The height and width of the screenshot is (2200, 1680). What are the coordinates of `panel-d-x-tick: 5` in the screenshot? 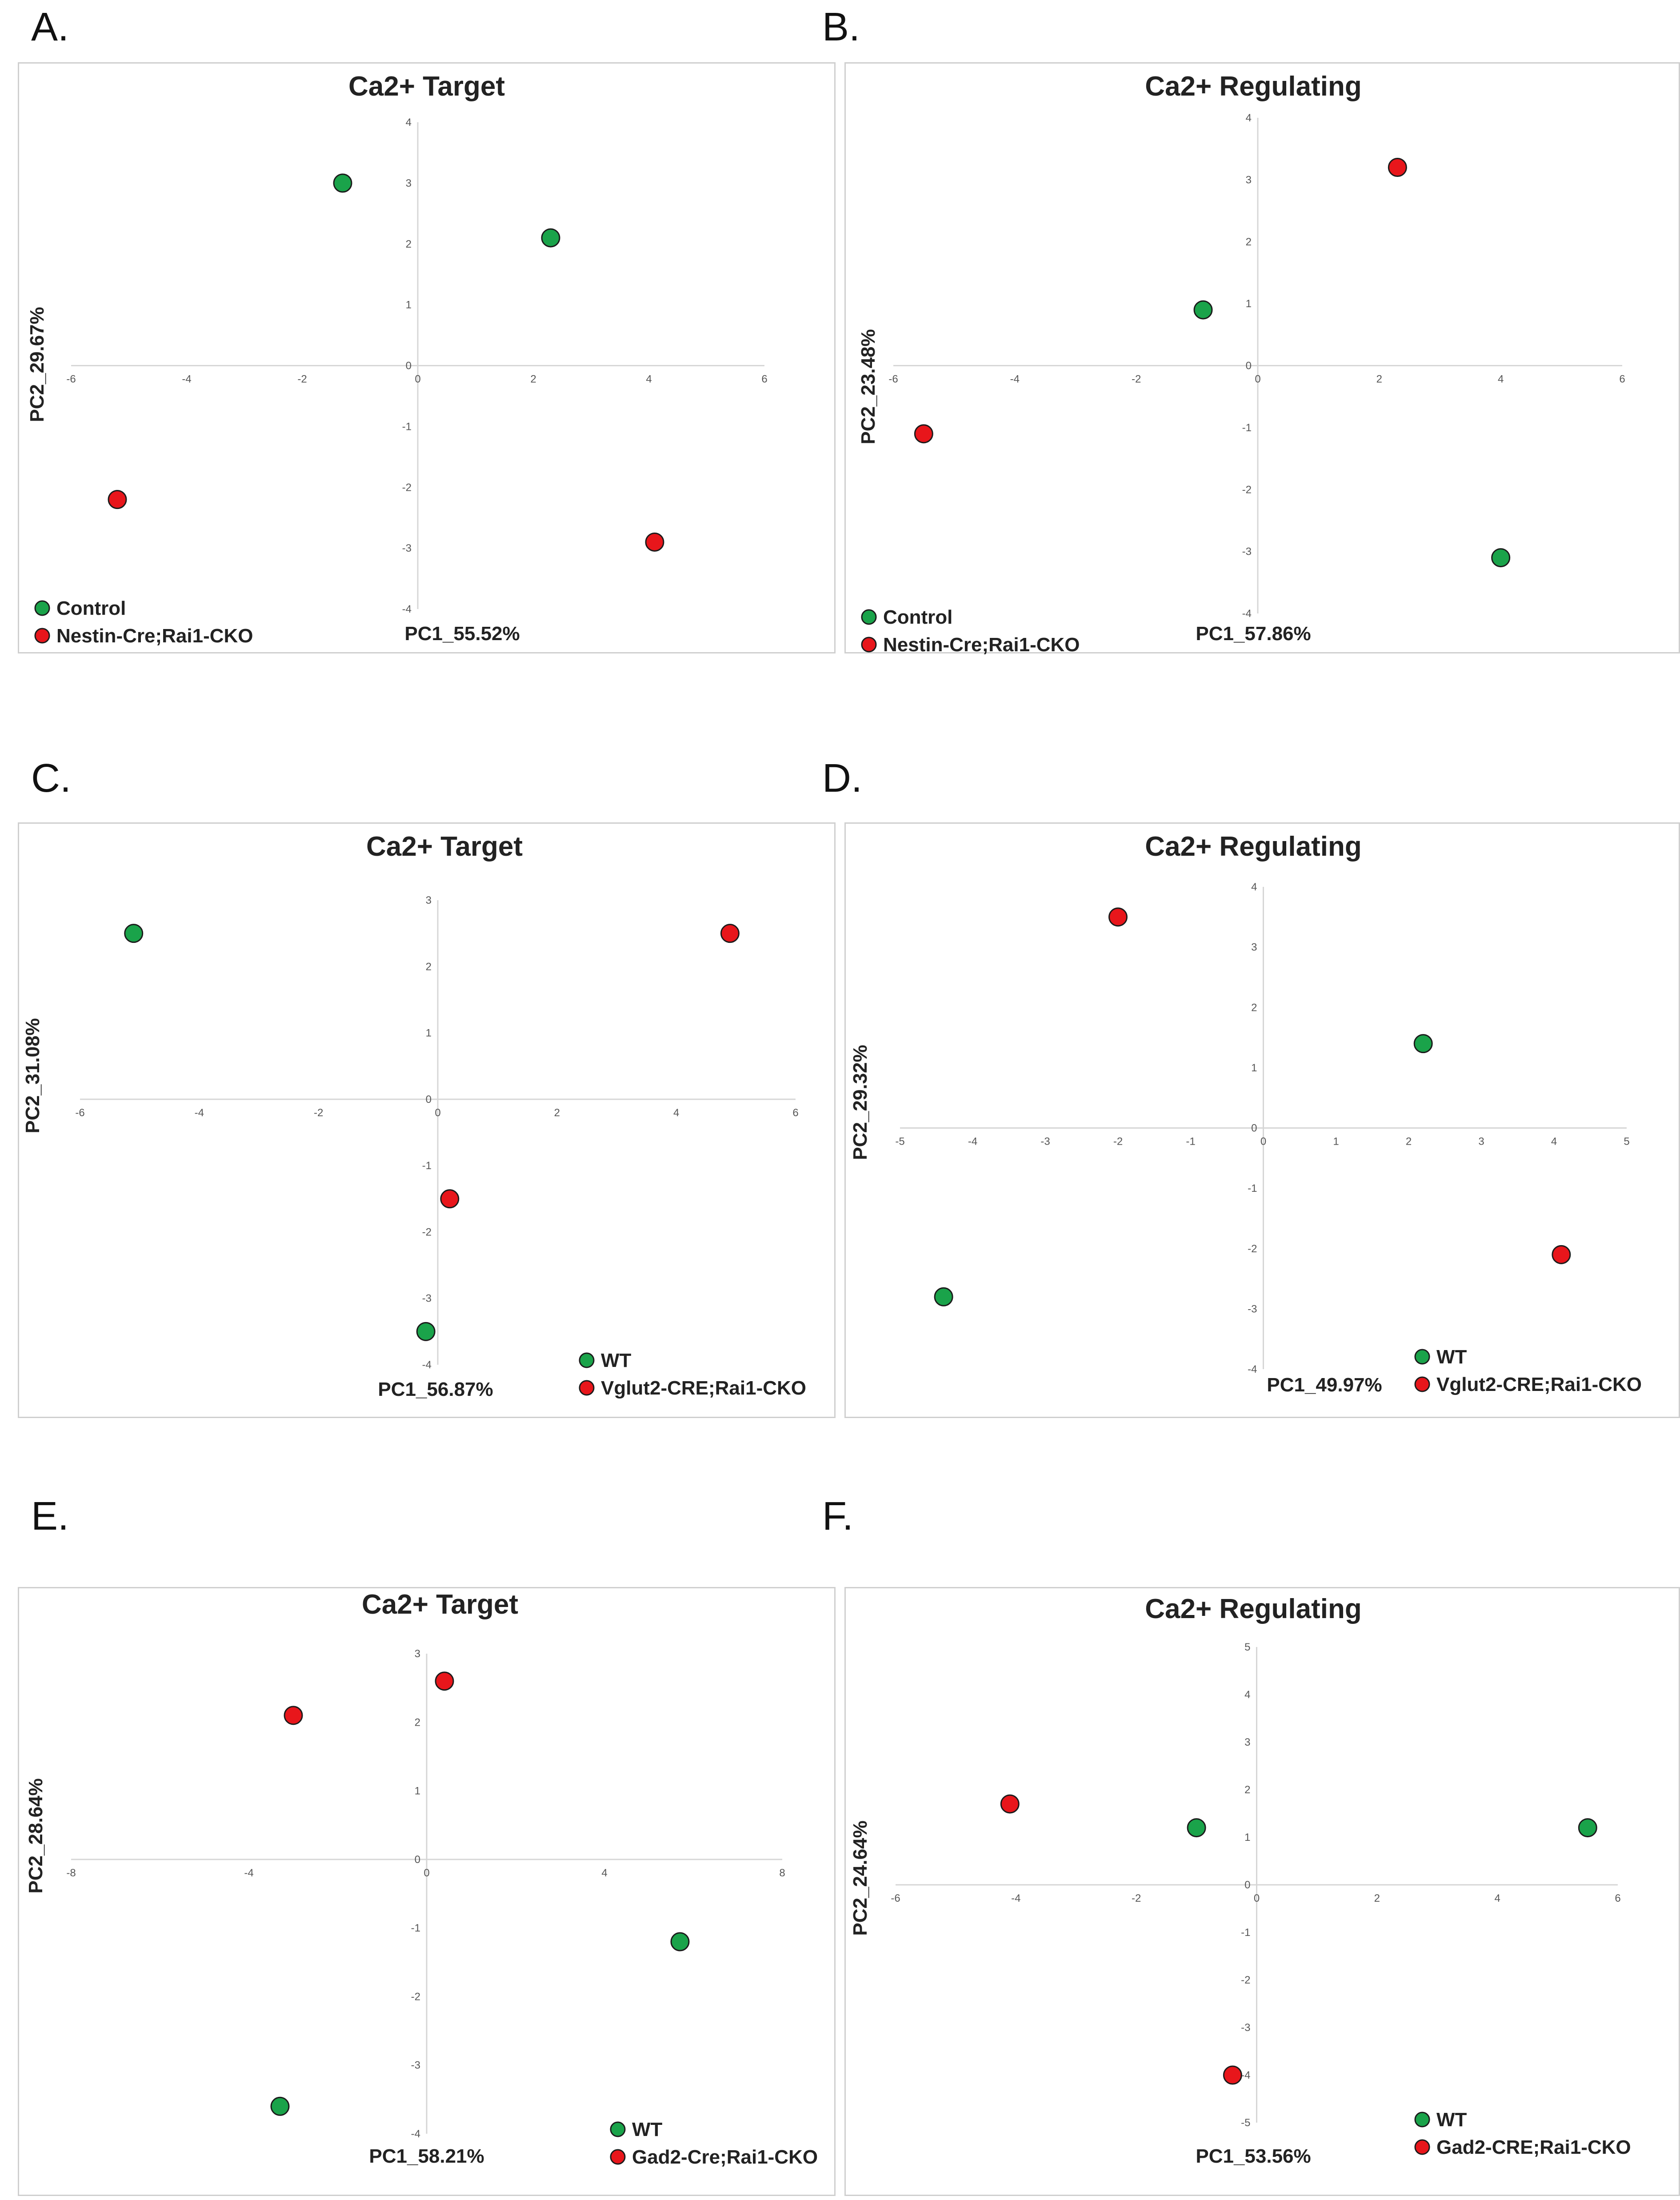 It's located at (1626, 1142).